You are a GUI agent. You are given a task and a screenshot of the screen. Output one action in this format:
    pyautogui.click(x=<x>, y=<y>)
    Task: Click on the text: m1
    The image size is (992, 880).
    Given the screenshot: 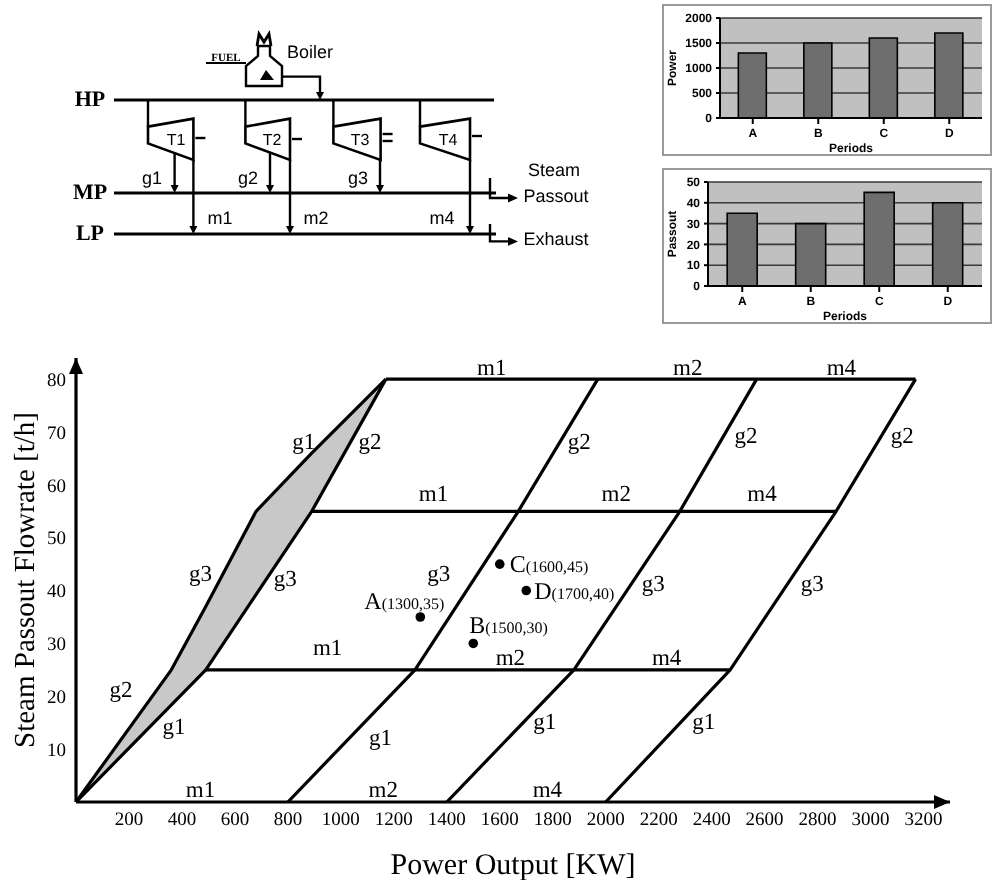 What is the action you would take?
    pyautogui.click(x=220, y=218)
    